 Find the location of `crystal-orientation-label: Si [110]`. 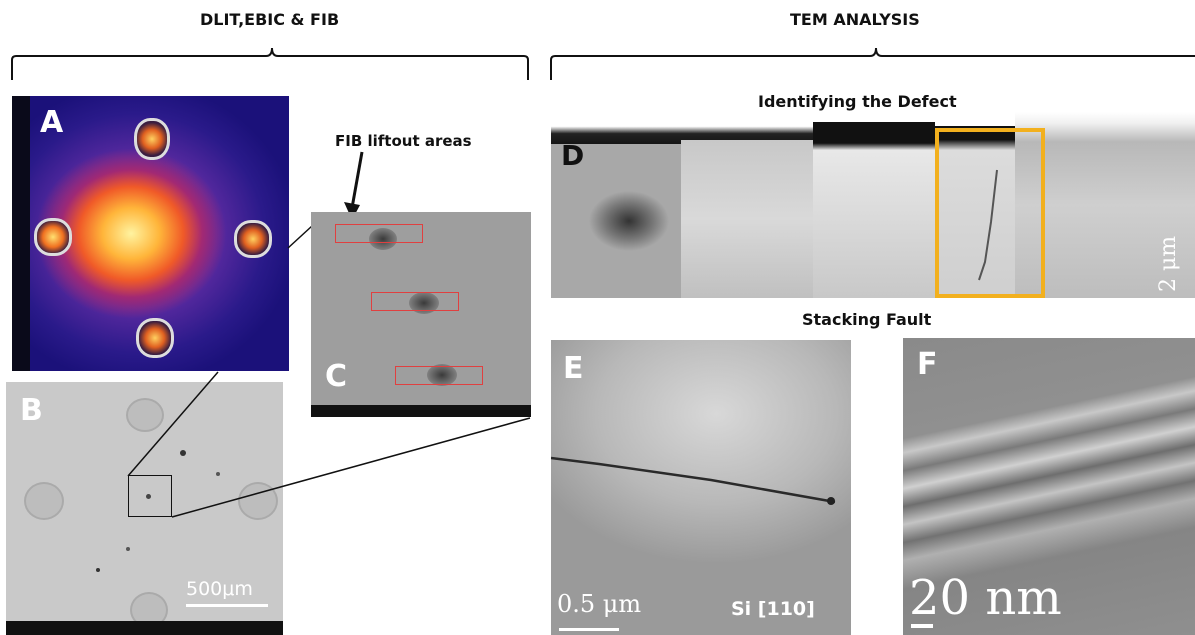

crystal-orientation-label: Si [110] is located at coordinates (773, 609).